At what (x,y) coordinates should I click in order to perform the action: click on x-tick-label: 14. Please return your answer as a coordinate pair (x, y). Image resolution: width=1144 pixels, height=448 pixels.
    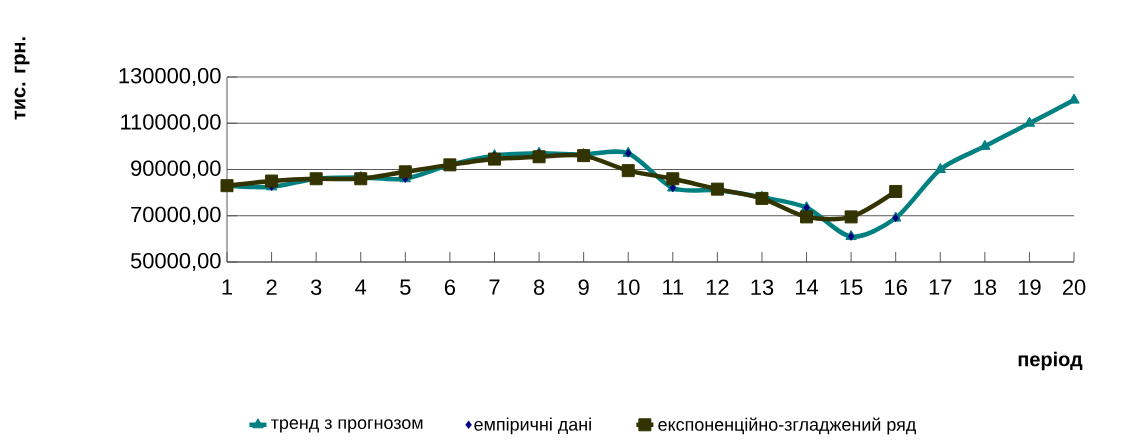
    Looking at the image, I should click on (807, 287).